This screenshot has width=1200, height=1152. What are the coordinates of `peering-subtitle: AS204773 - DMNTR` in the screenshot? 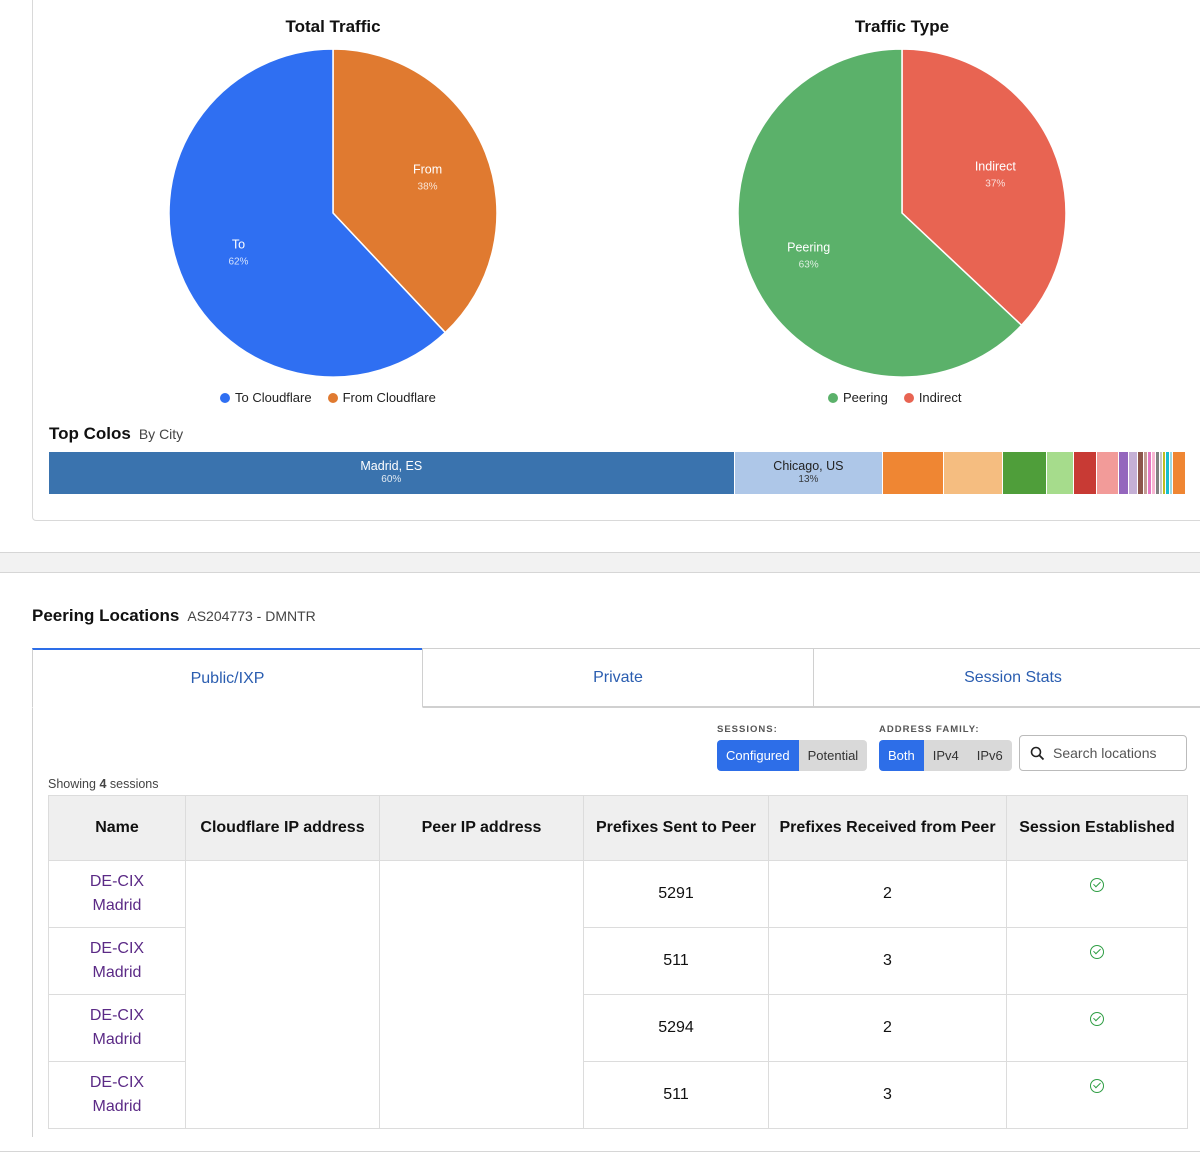 It's located at (251, 616).